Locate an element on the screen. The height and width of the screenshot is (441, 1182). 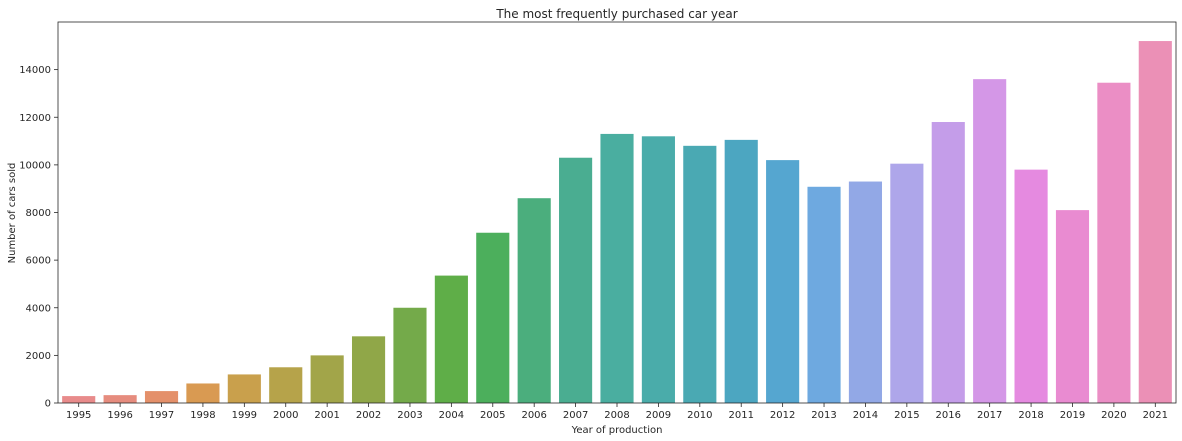
y-tick-label: 10000 is located at coordinates (35, 165).